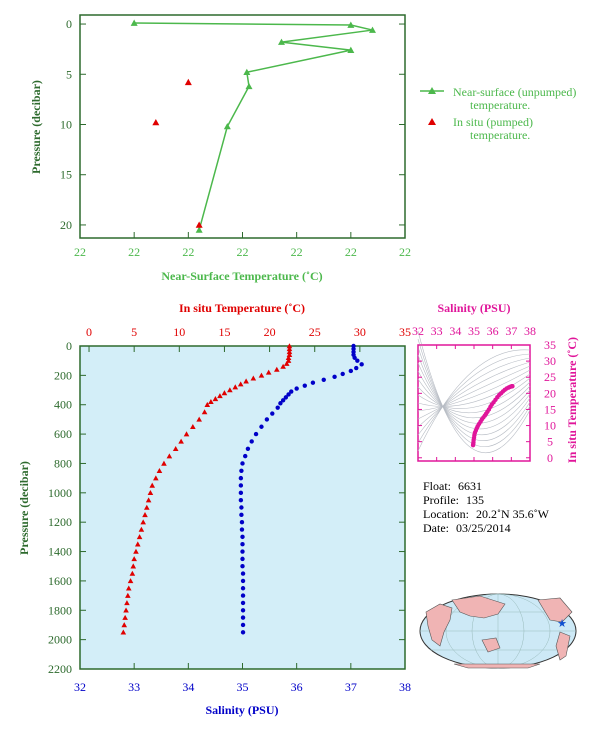 Image resolution: width=601 pixels, height=732 pixels. Describe the element at coordinates (188, 82) in the screenshot. I see `ns-pumped-point` at that location.